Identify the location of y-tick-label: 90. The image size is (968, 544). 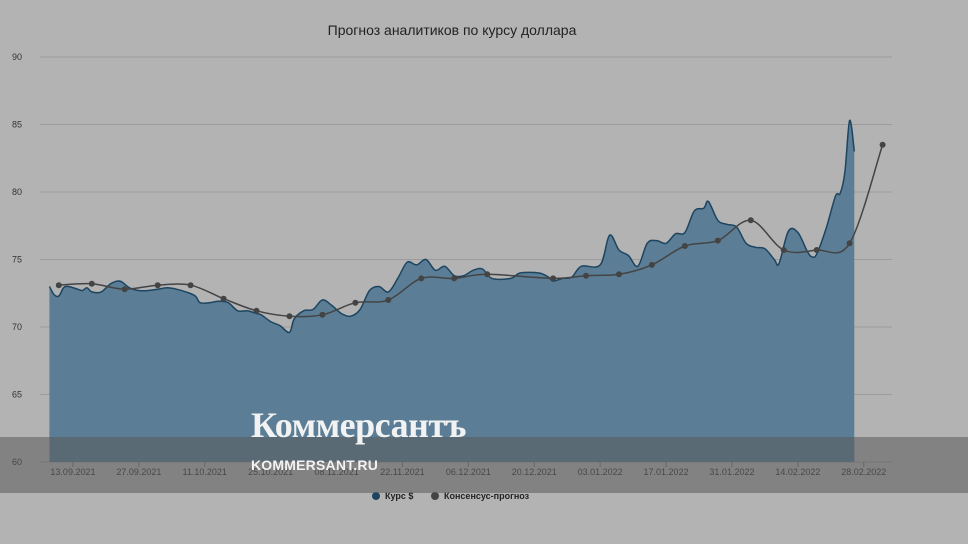
(17, 57).